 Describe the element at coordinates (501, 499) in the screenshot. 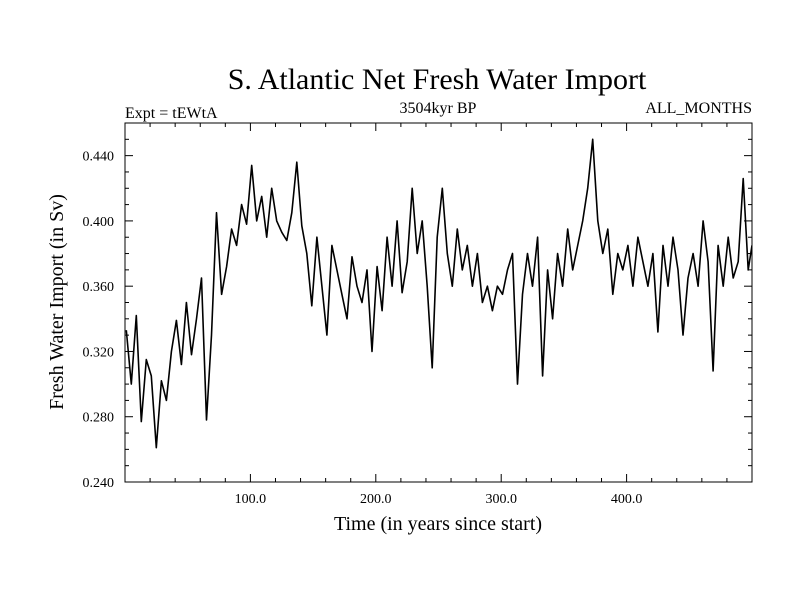

I see `x-tick-label: 300.0` at that location.